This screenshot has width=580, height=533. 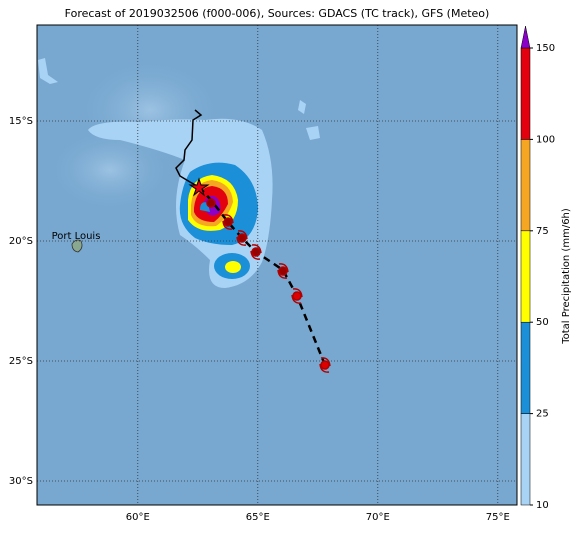 What do you see at coordinates (566, 276) in the screenshot?
I see `colorbar-label: Total Precipitation (mm/6h)` at bounding box center [566, 276].